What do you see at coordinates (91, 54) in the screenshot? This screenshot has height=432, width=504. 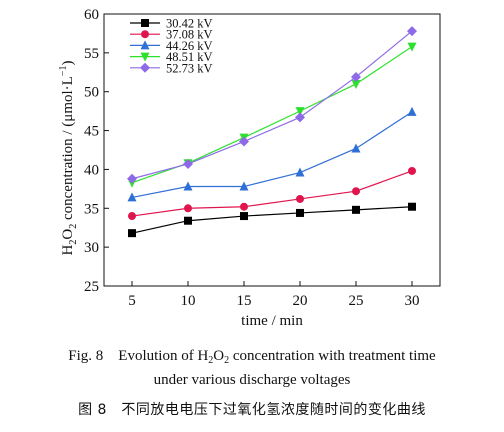 I see `y-tick-label: 55` at bounding box center [91, 54].